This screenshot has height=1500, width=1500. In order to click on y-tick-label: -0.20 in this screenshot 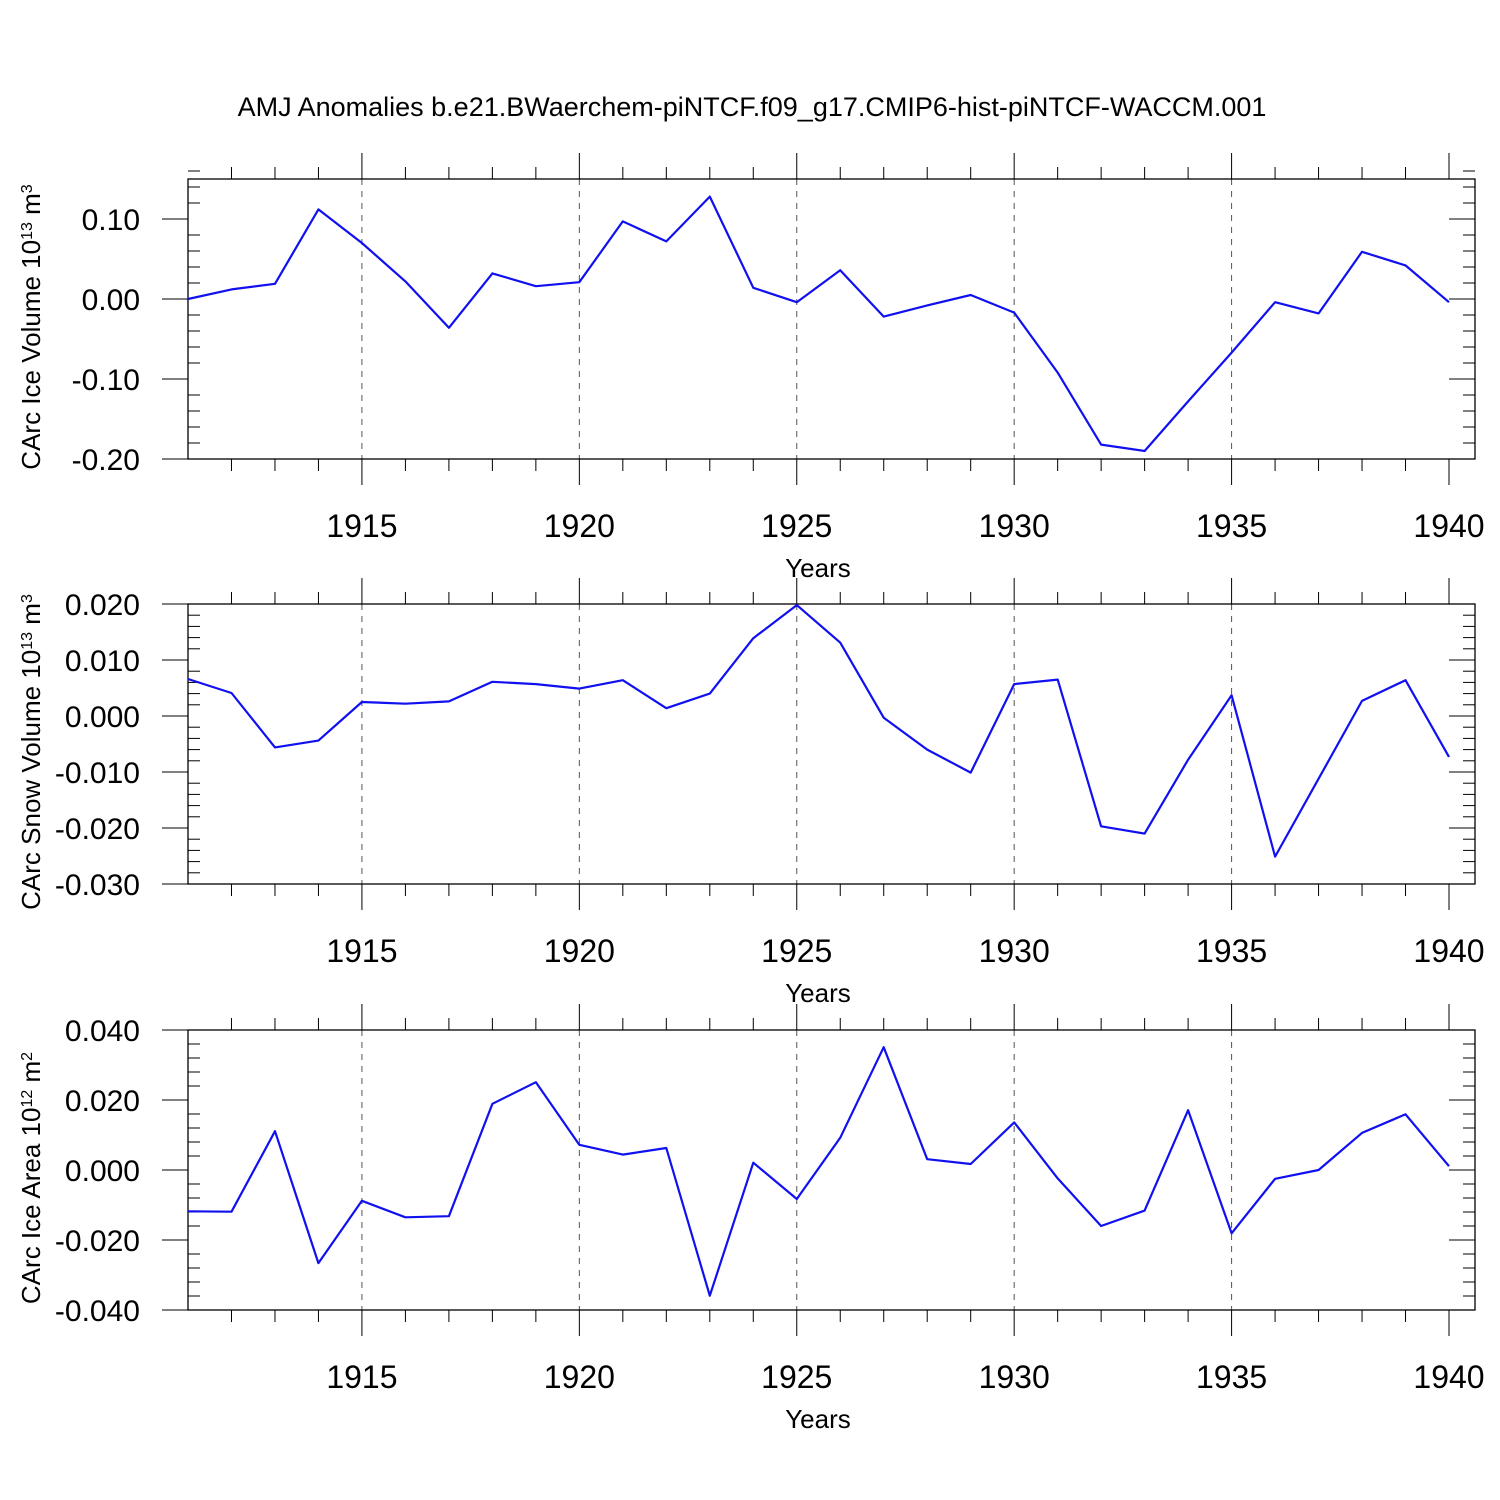, I will do `click(106, 460)`.